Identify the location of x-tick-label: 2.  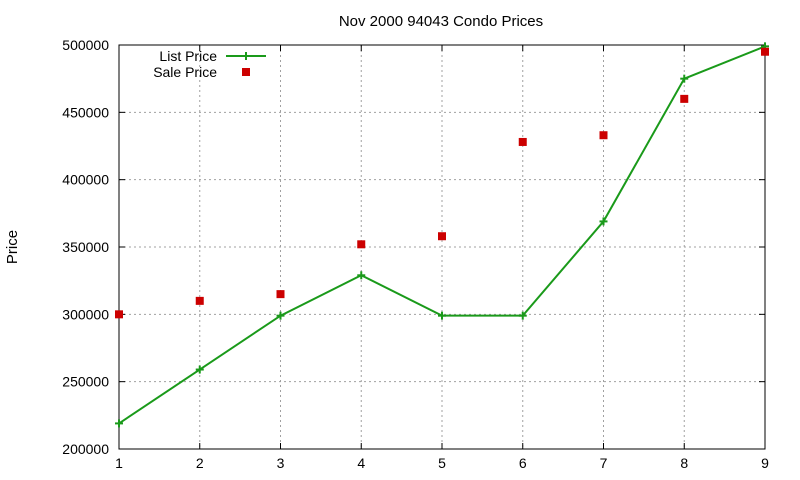
(200, 463).